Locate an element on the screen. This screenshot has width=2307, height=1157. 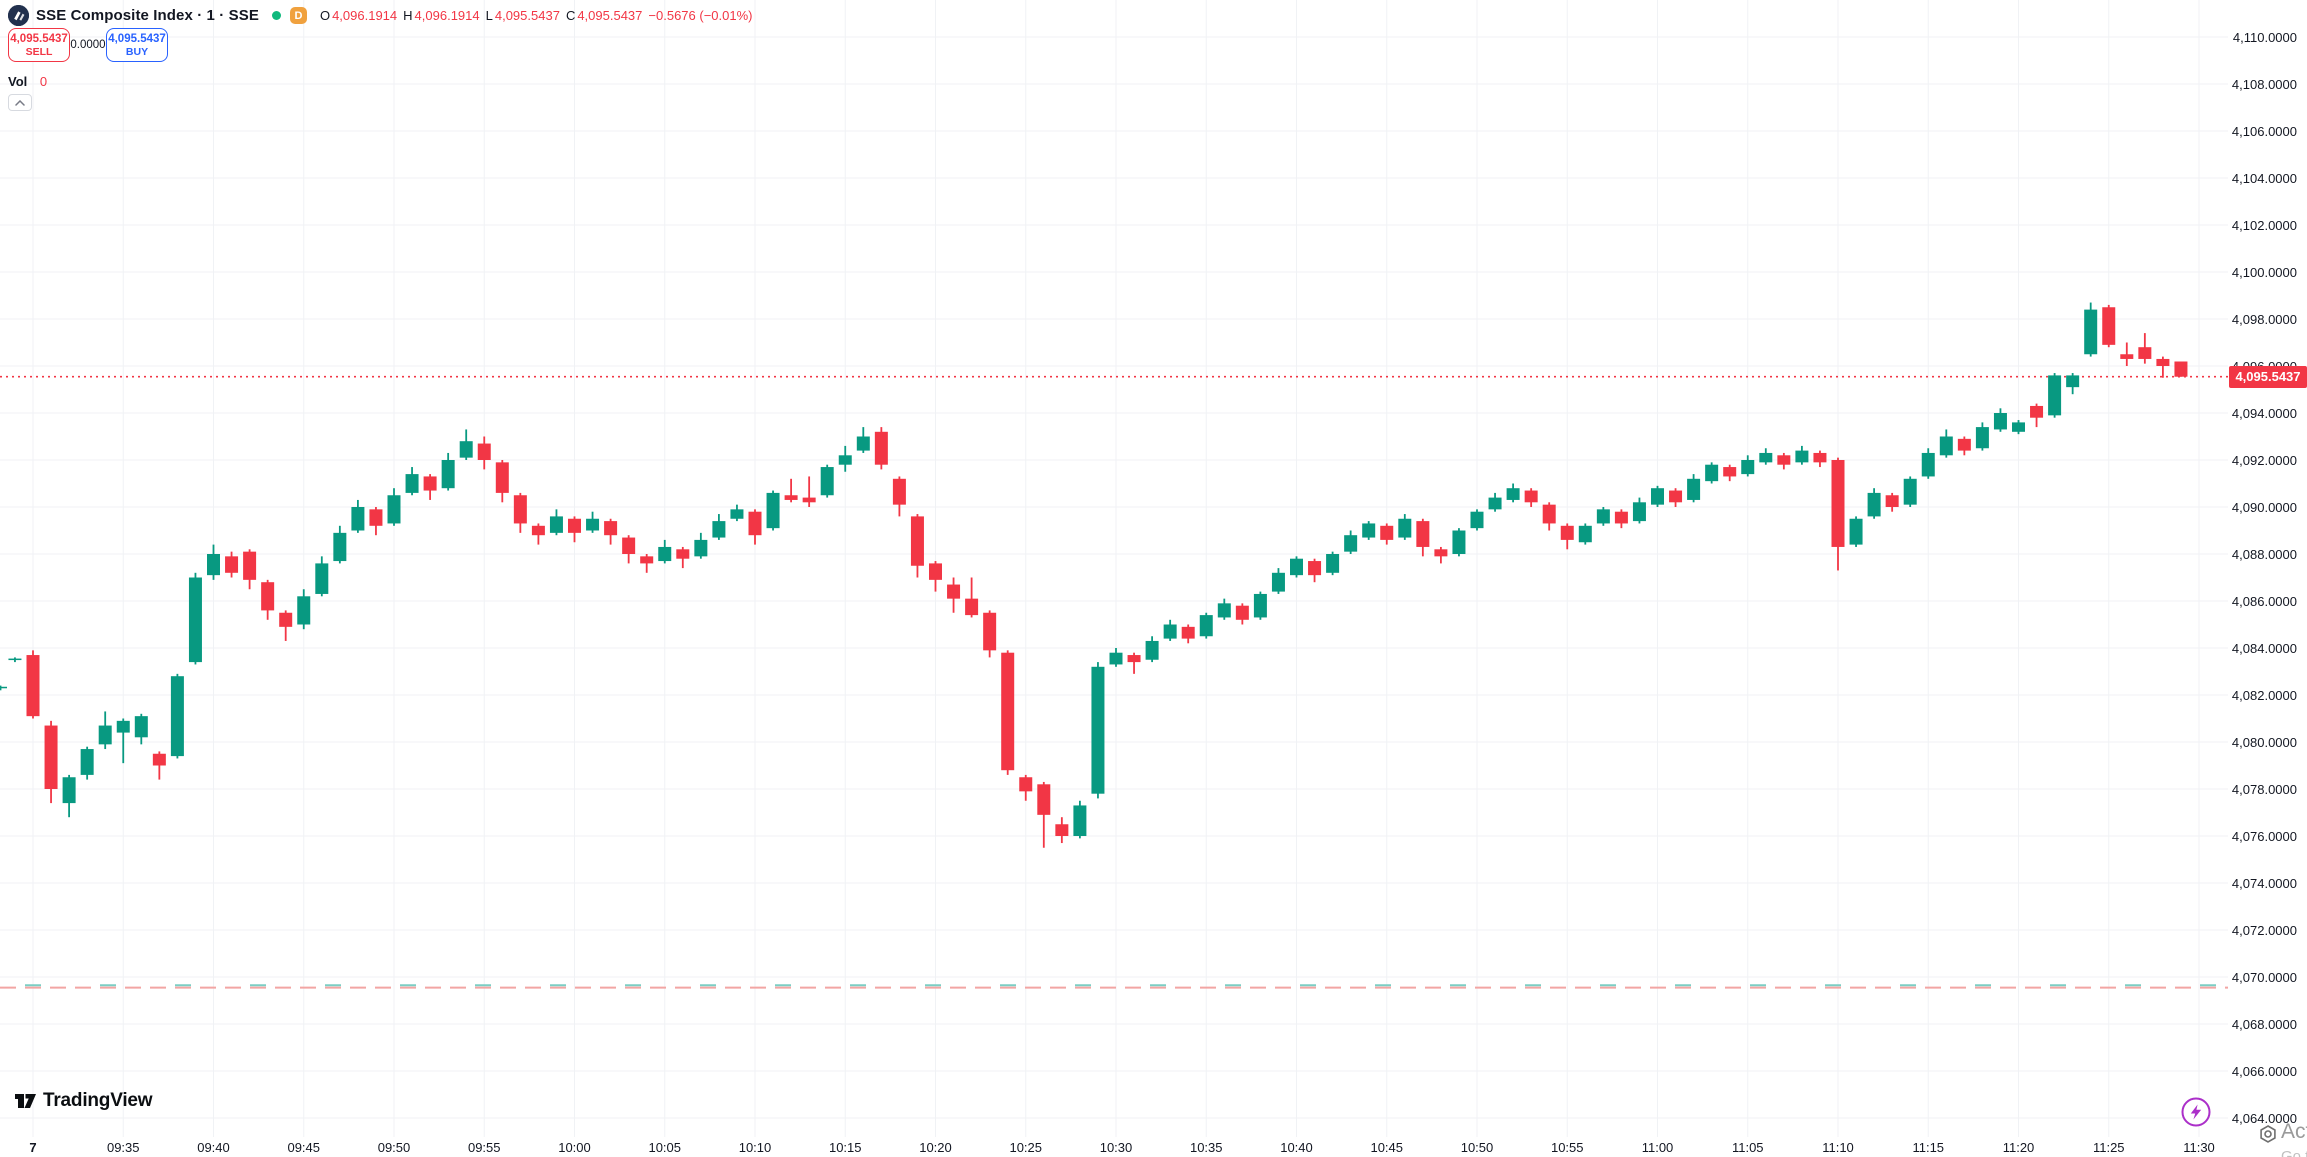
price-tick-label: 4,098.0000 is located at coordinates (2264, 319).